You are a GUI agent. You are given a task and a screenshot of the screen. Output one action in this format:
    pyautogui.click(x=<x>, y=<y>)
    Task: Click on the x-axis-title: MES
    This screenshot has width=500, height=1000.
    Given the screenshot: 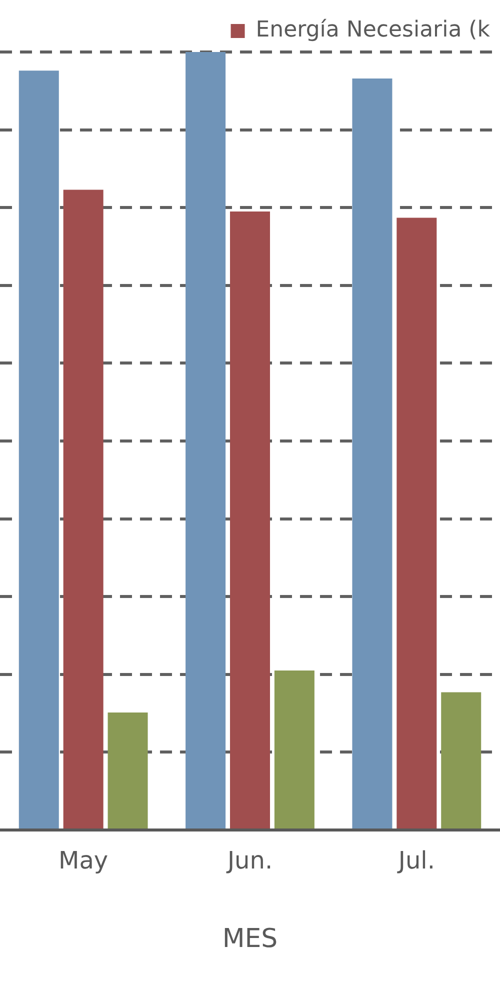 What is the action you would take?
    pyautogui.click(x=250, y=939)
    